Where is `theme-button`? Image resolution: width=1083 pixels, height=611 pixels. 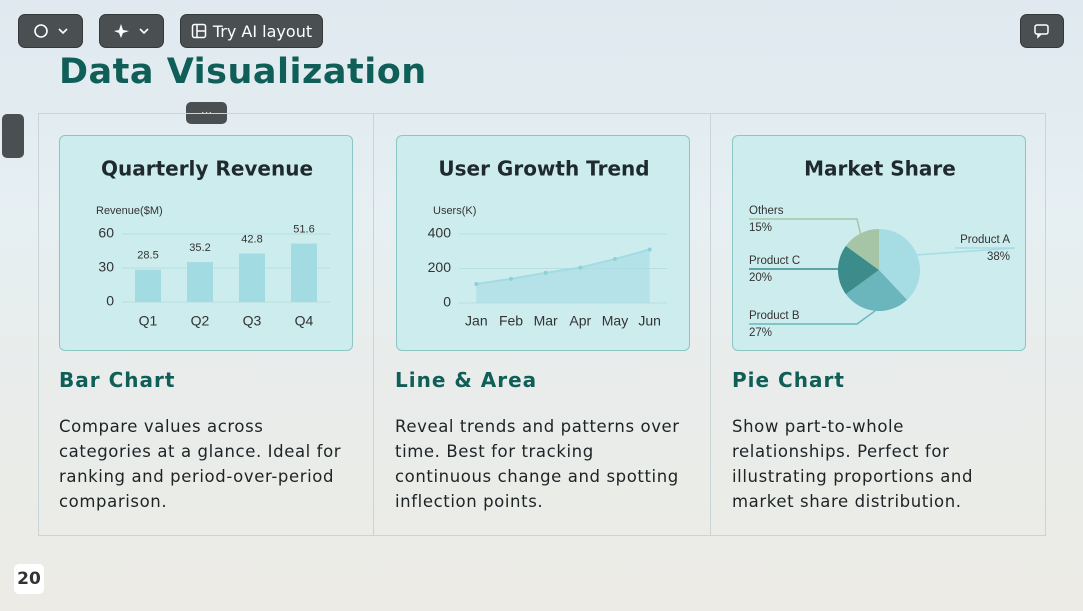
theme-button is located at coordinates (50, 31).